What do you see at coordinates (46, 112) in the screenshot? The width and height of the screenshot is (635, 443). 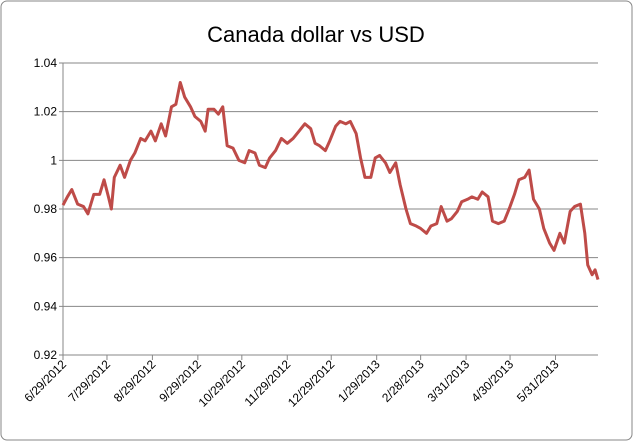 I see `y-tick-label: 1.02` at bounding box center [46, 112].